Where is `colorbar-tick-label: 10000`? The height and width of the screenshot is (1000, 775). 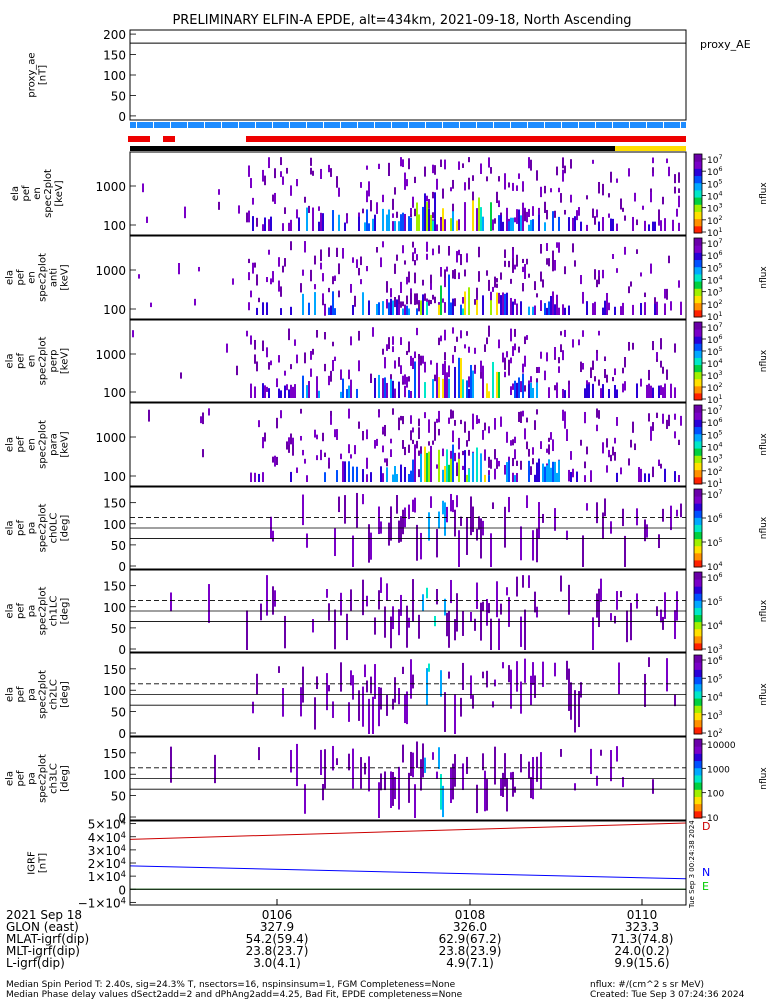
colorbar-tick-label: 10000 is located at coordinates (721, 746).